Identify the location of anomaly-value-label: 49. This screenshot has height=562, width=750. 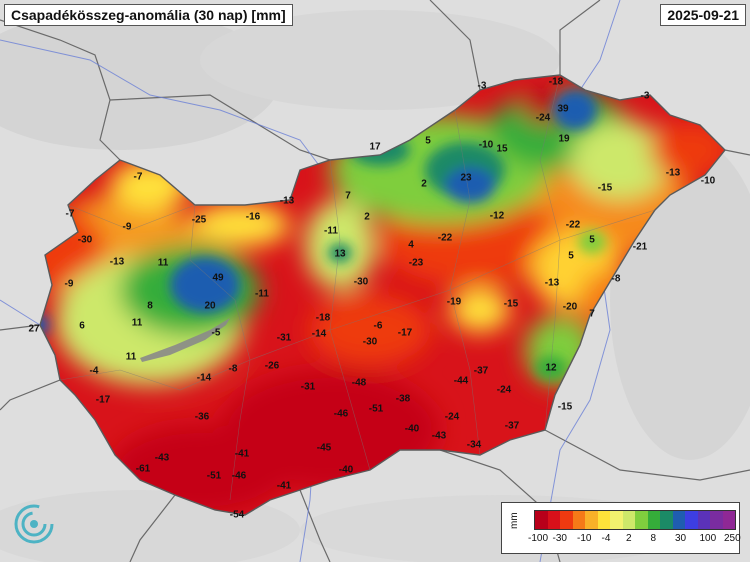
(218, 278).